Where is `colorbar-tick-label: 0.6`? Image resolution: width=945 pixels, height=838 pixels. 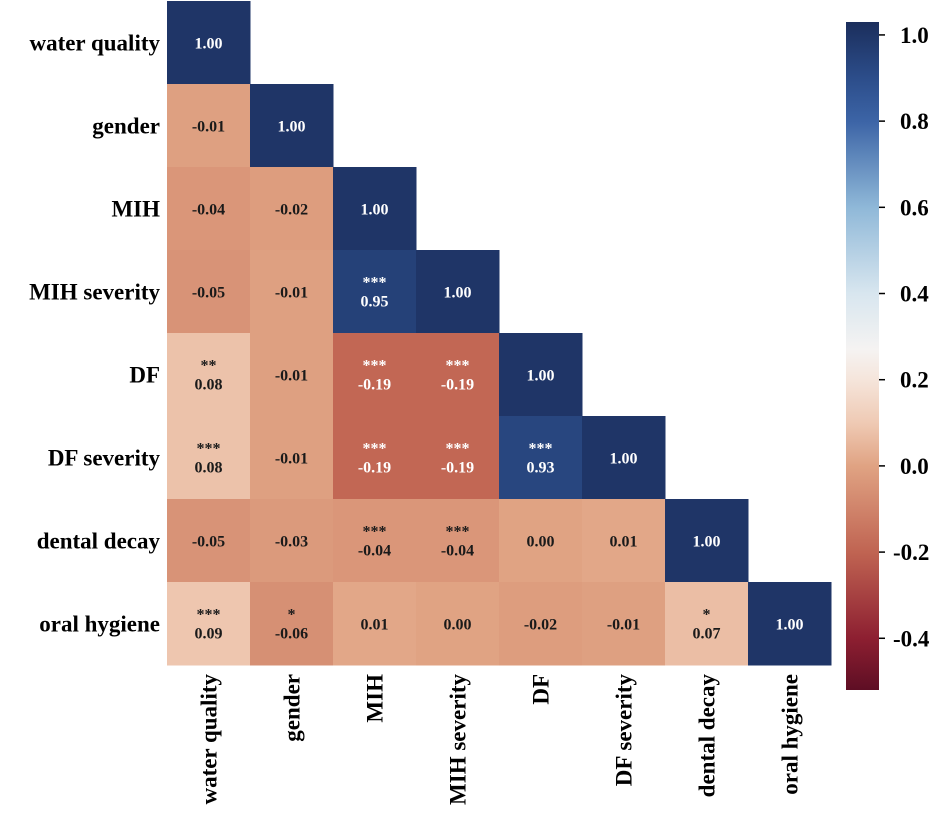 colorbar-tick-label: 0.6 is located at coordinates (914, 207).